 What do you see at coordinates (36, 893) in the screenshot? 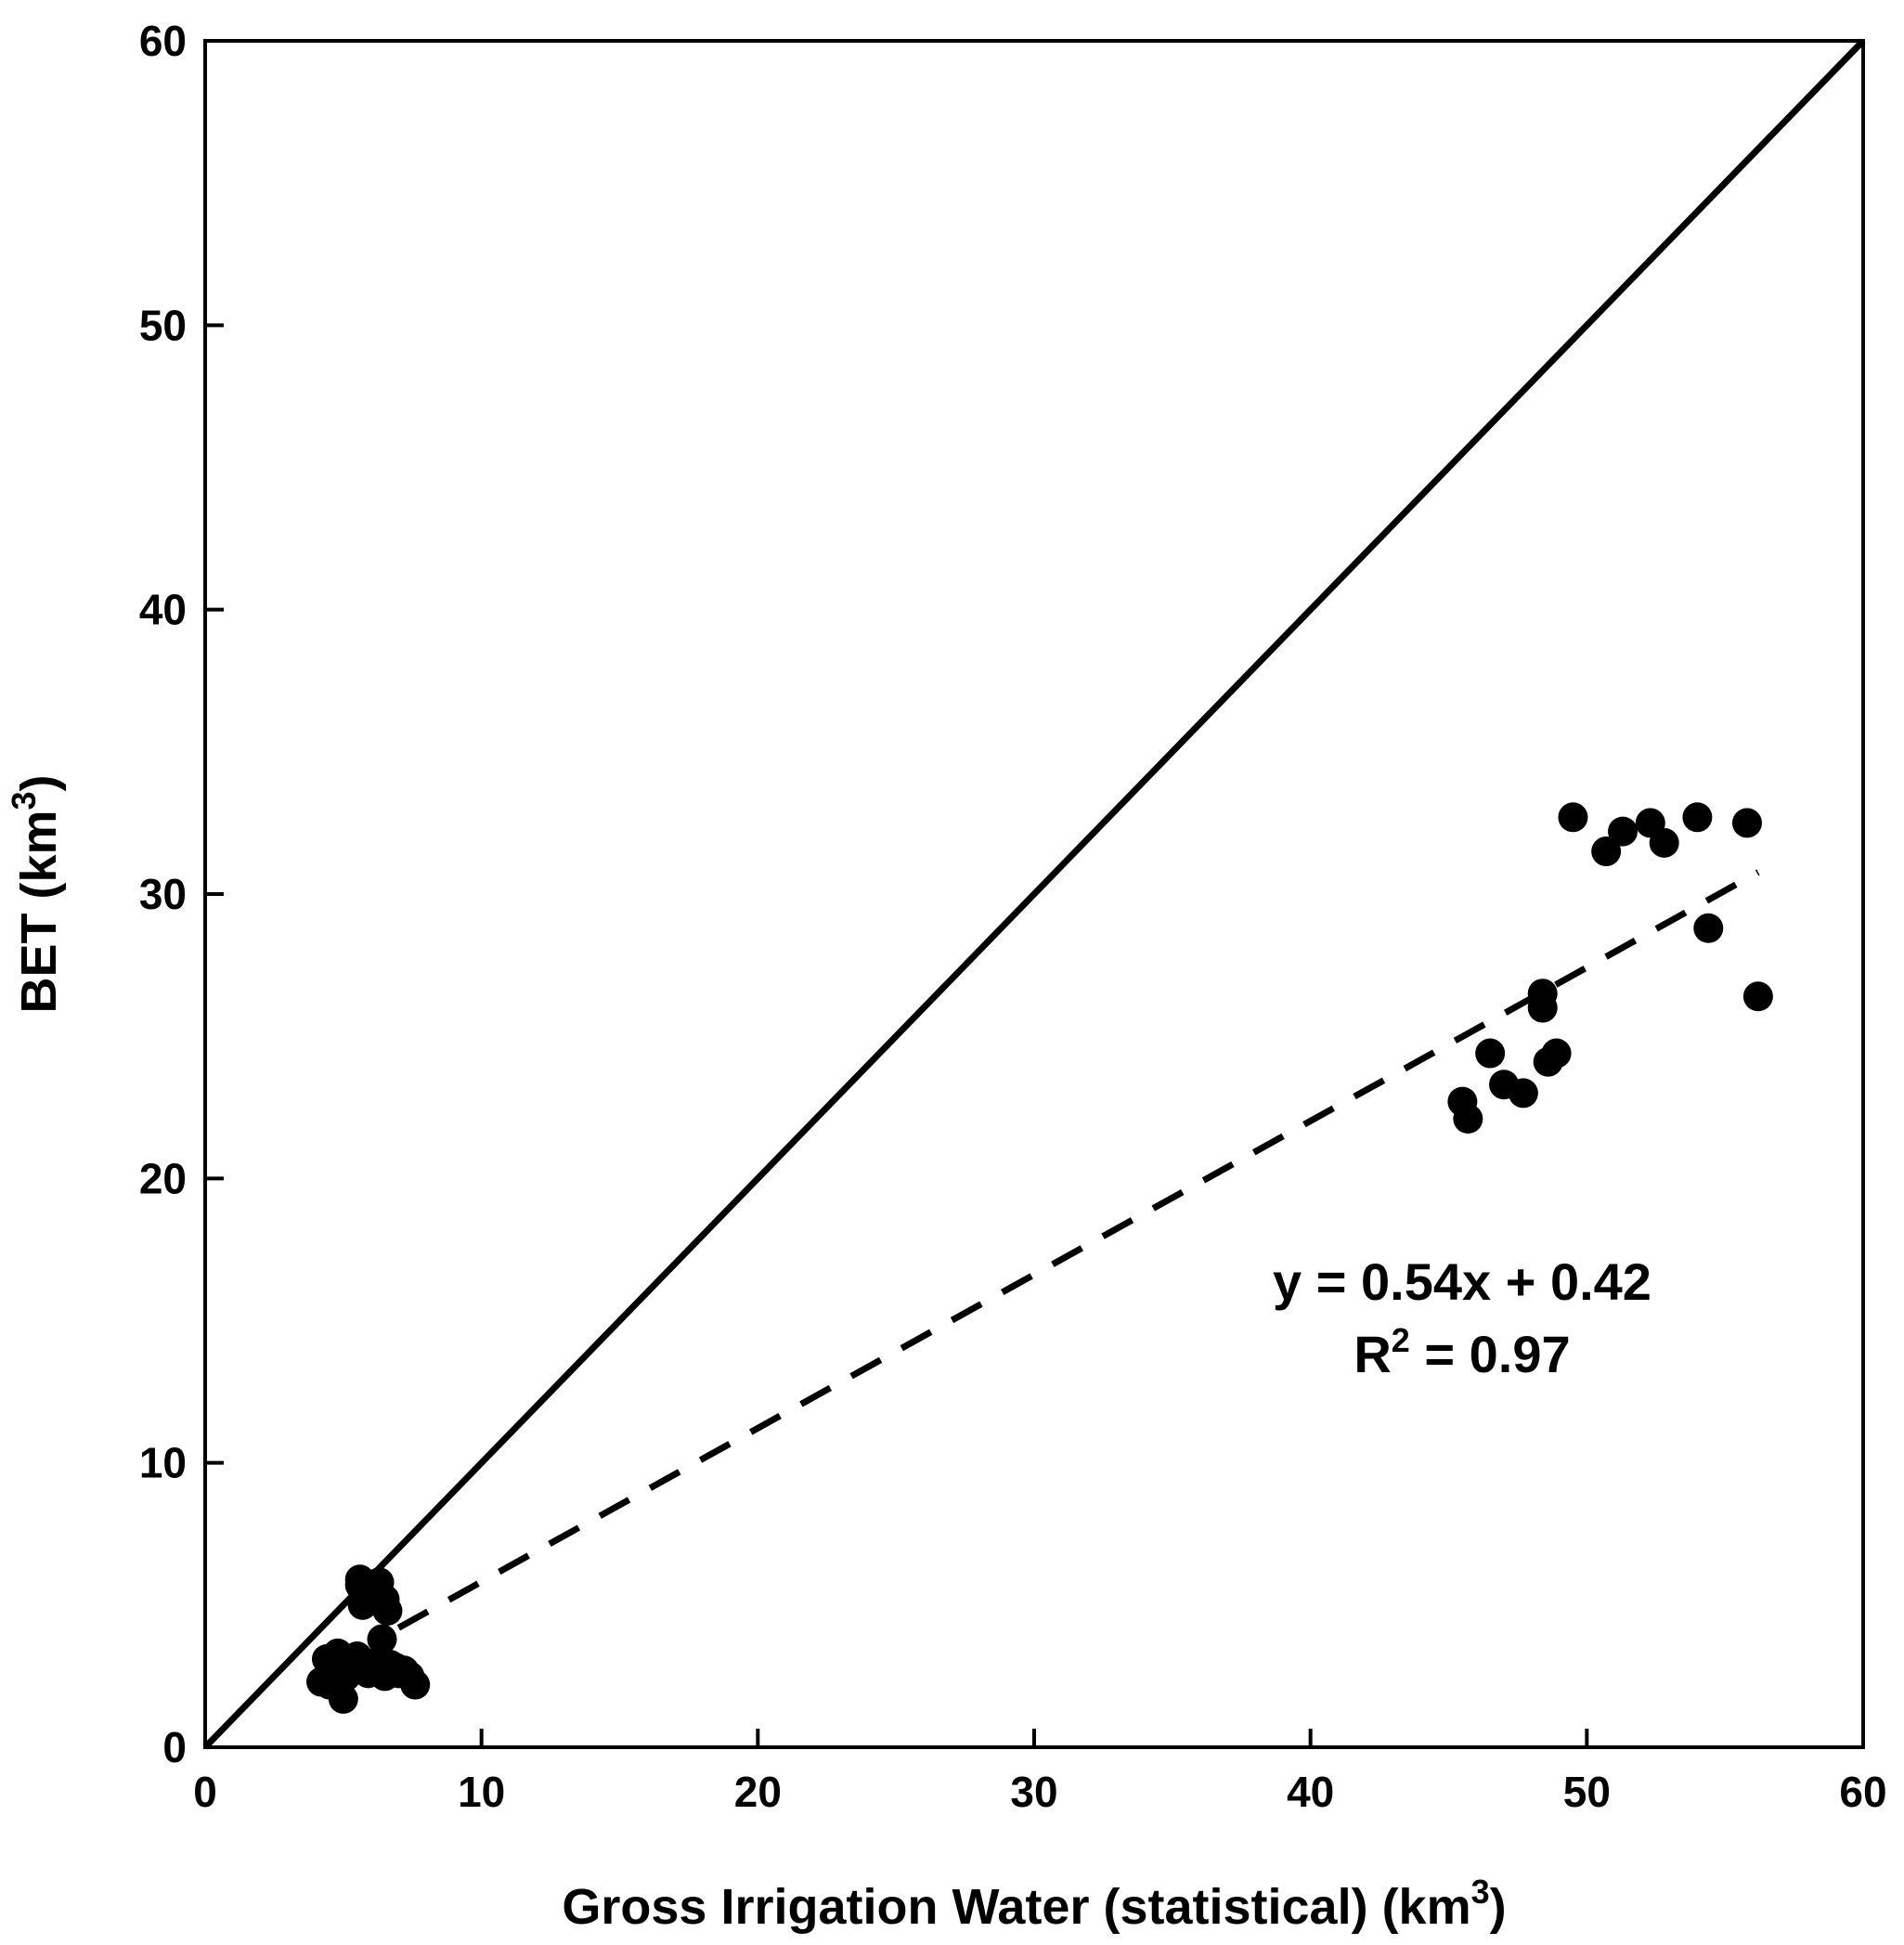
I see `y-axis-title: BET (km3)` at bounding box center [36, 893].